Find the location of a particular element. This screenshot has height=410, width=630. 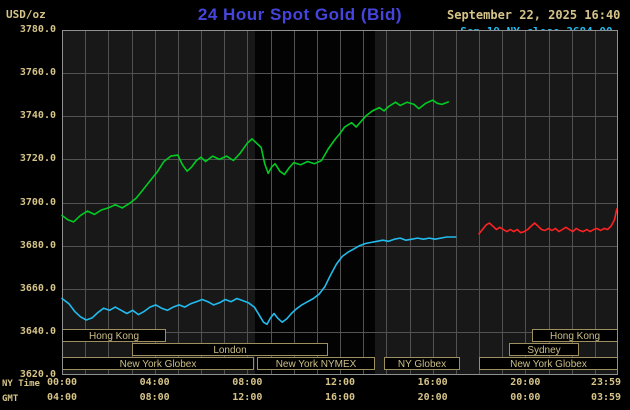

y-tick-label: 3780.0 is located at coordinates (37, 29).